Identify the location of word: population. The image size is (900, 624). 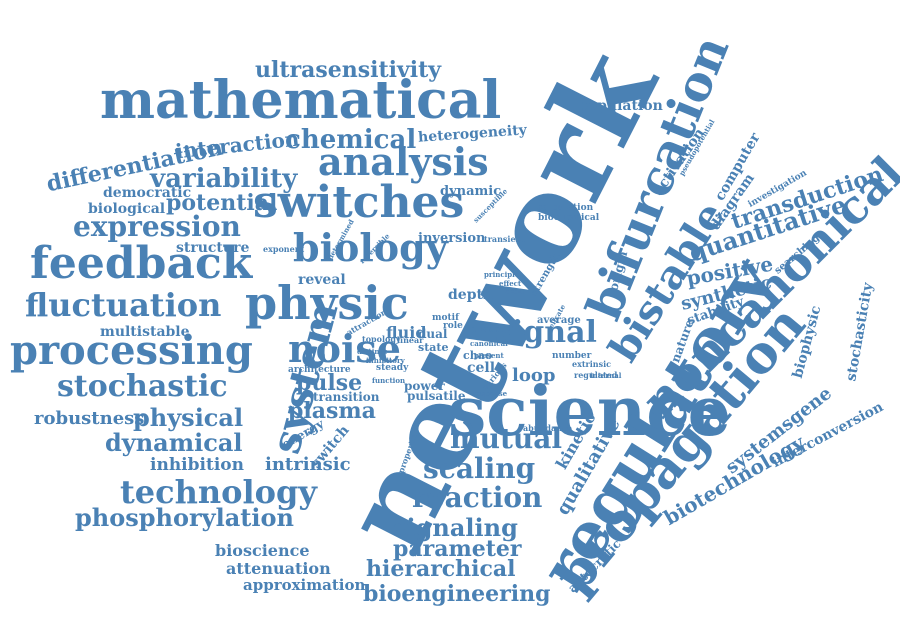
(620, 106).